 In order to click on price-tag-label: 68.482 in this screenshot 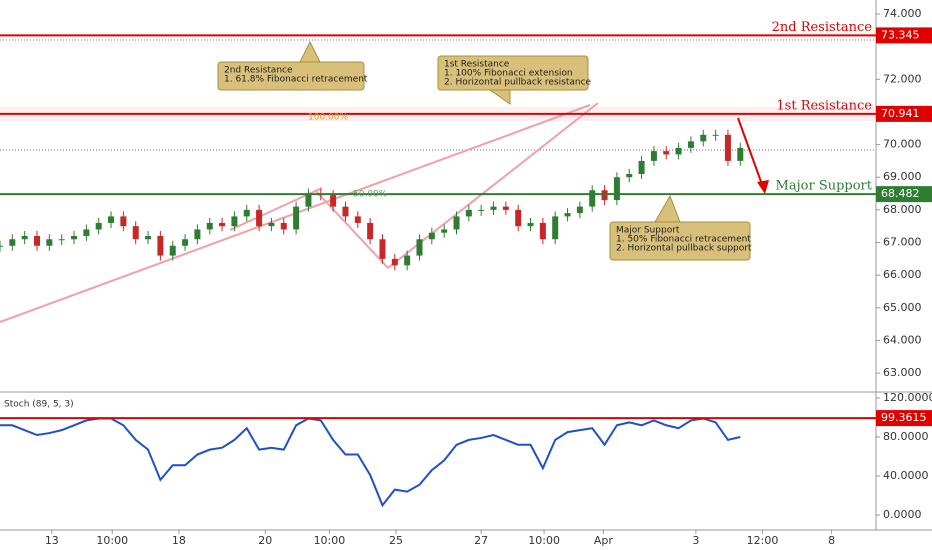, I will do `click(900, 193)`.